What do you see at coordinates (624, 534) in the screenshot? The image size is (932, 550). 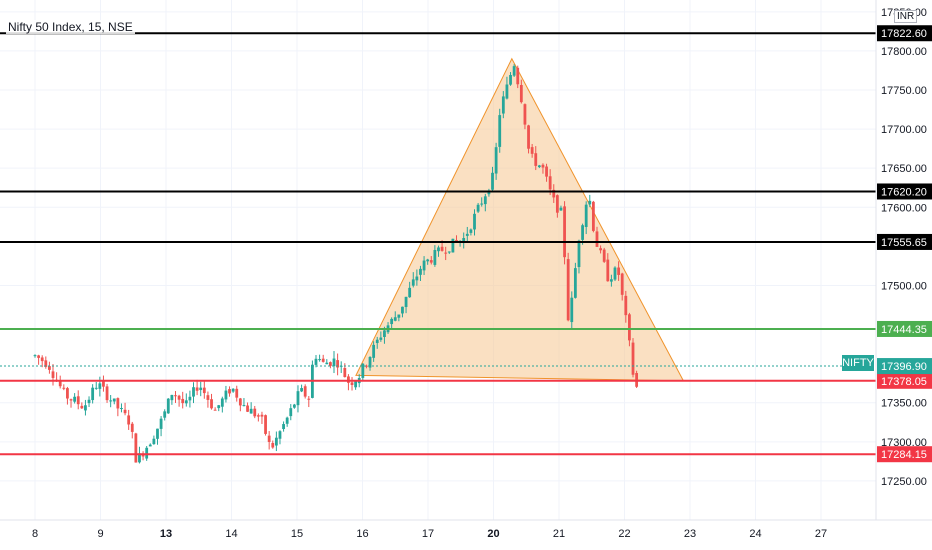 I see `x-tick-label: 22` at bounding box center [624, 534].